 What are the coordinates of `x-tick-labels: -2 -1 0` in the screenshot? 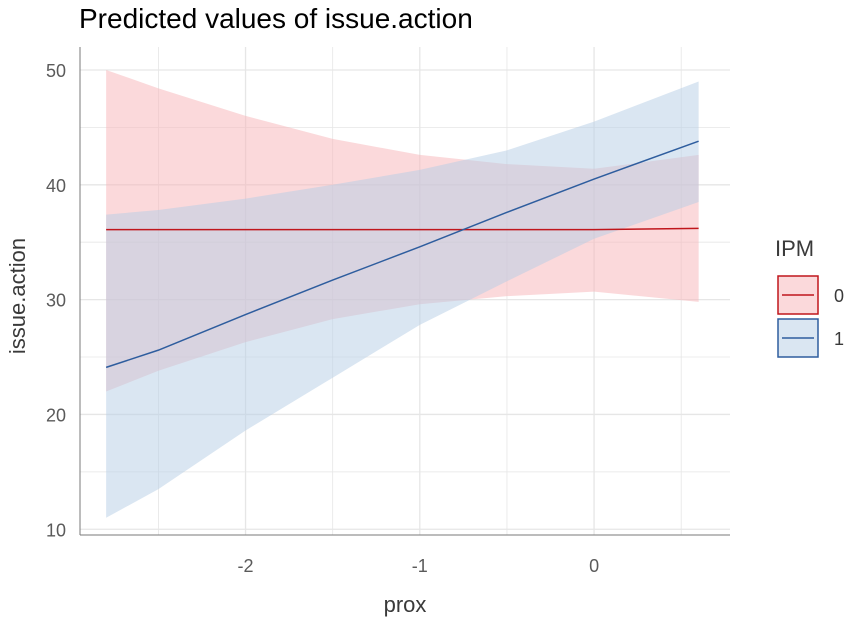 It's located at (419, 566).